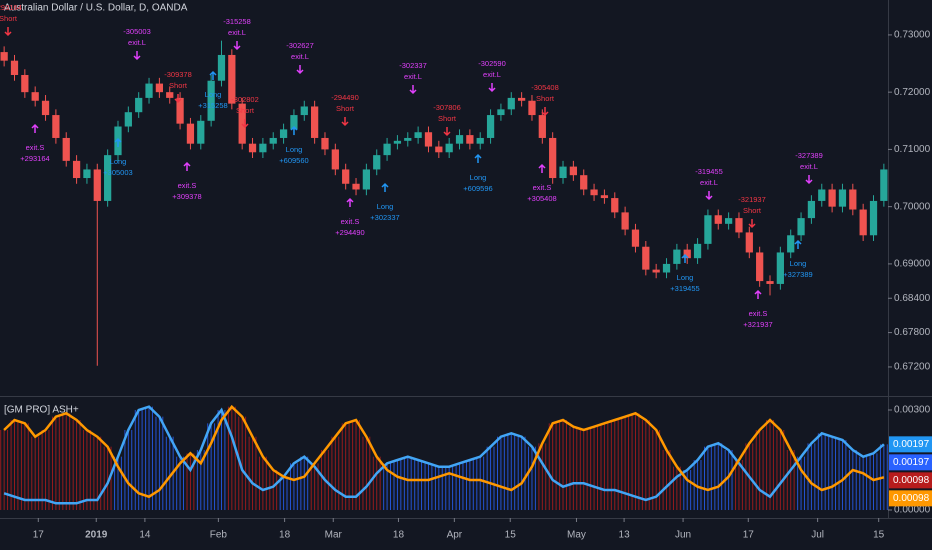 The image size is (932, 550). I want to click on trade-label: -307806, so click(447, 107).